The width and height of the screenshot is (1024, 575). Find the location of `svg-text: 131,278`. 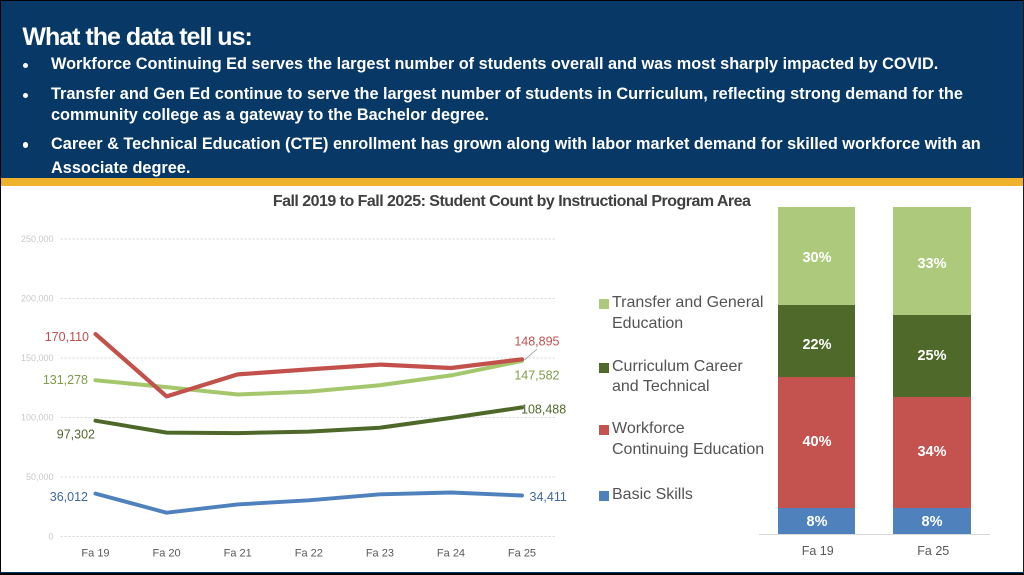

svg-text: 131,278 is located at coordinates (65, 380).